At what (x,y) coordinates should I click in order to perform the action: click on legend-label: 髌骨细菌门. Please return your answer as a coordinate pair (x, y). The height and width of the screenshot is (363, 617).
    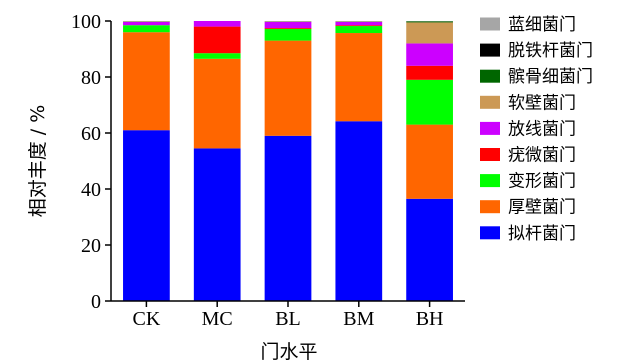
    Looking at the image, I should click on (550, 77).